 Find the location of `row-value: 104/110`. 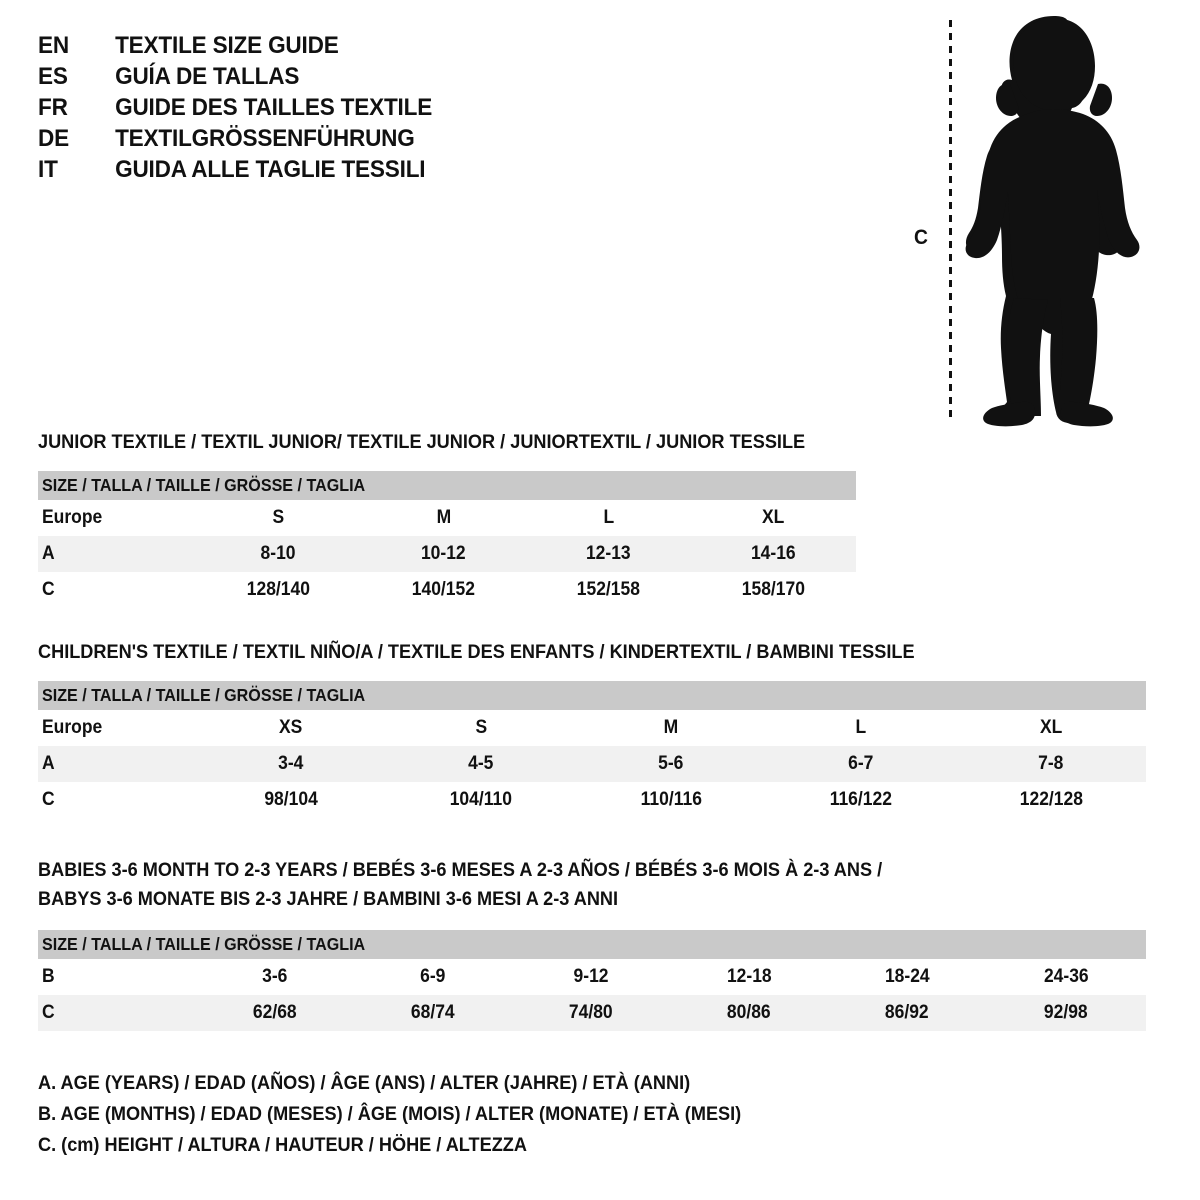

row-value: 104/110 is located at coordinates (481, 800).